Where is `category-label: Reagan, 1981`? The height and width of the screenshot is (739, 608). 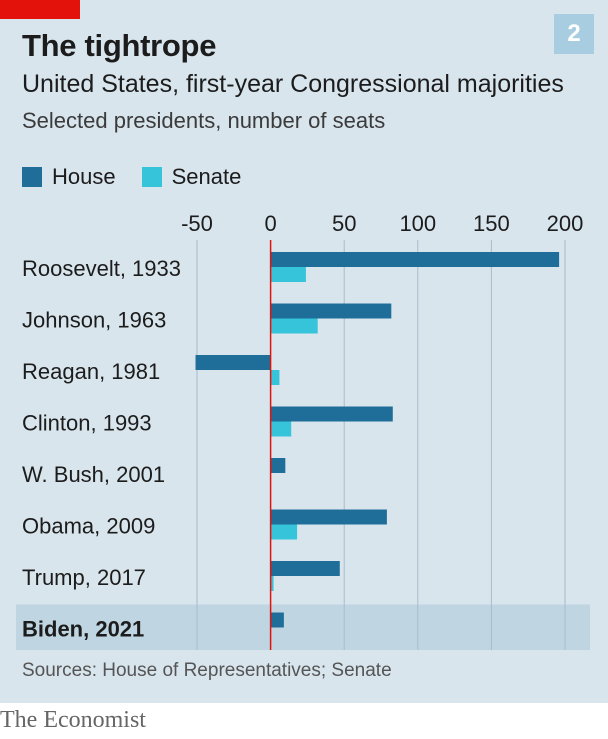
category-label: Reagan, 1981 is located at coordinates (91, 371).